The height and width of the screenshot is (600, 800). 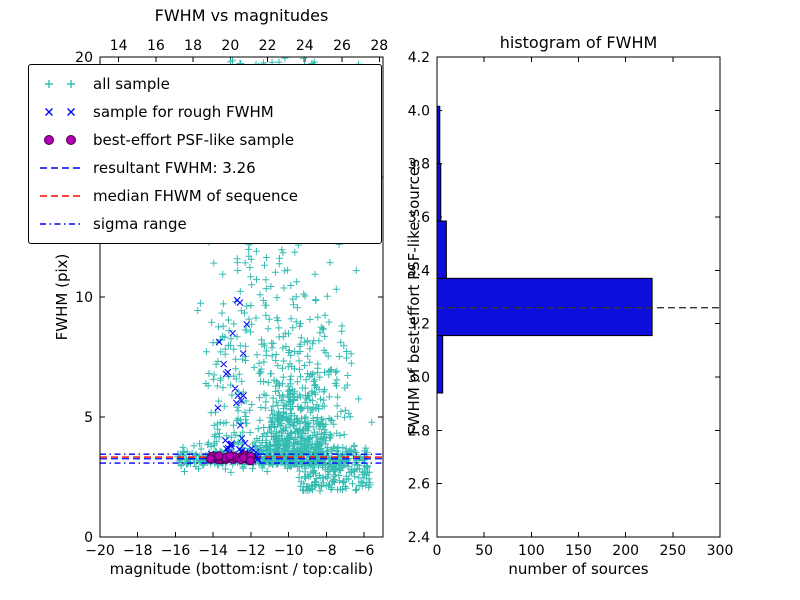 I want to click on svg-text: 100, so click(x=531, y=551).